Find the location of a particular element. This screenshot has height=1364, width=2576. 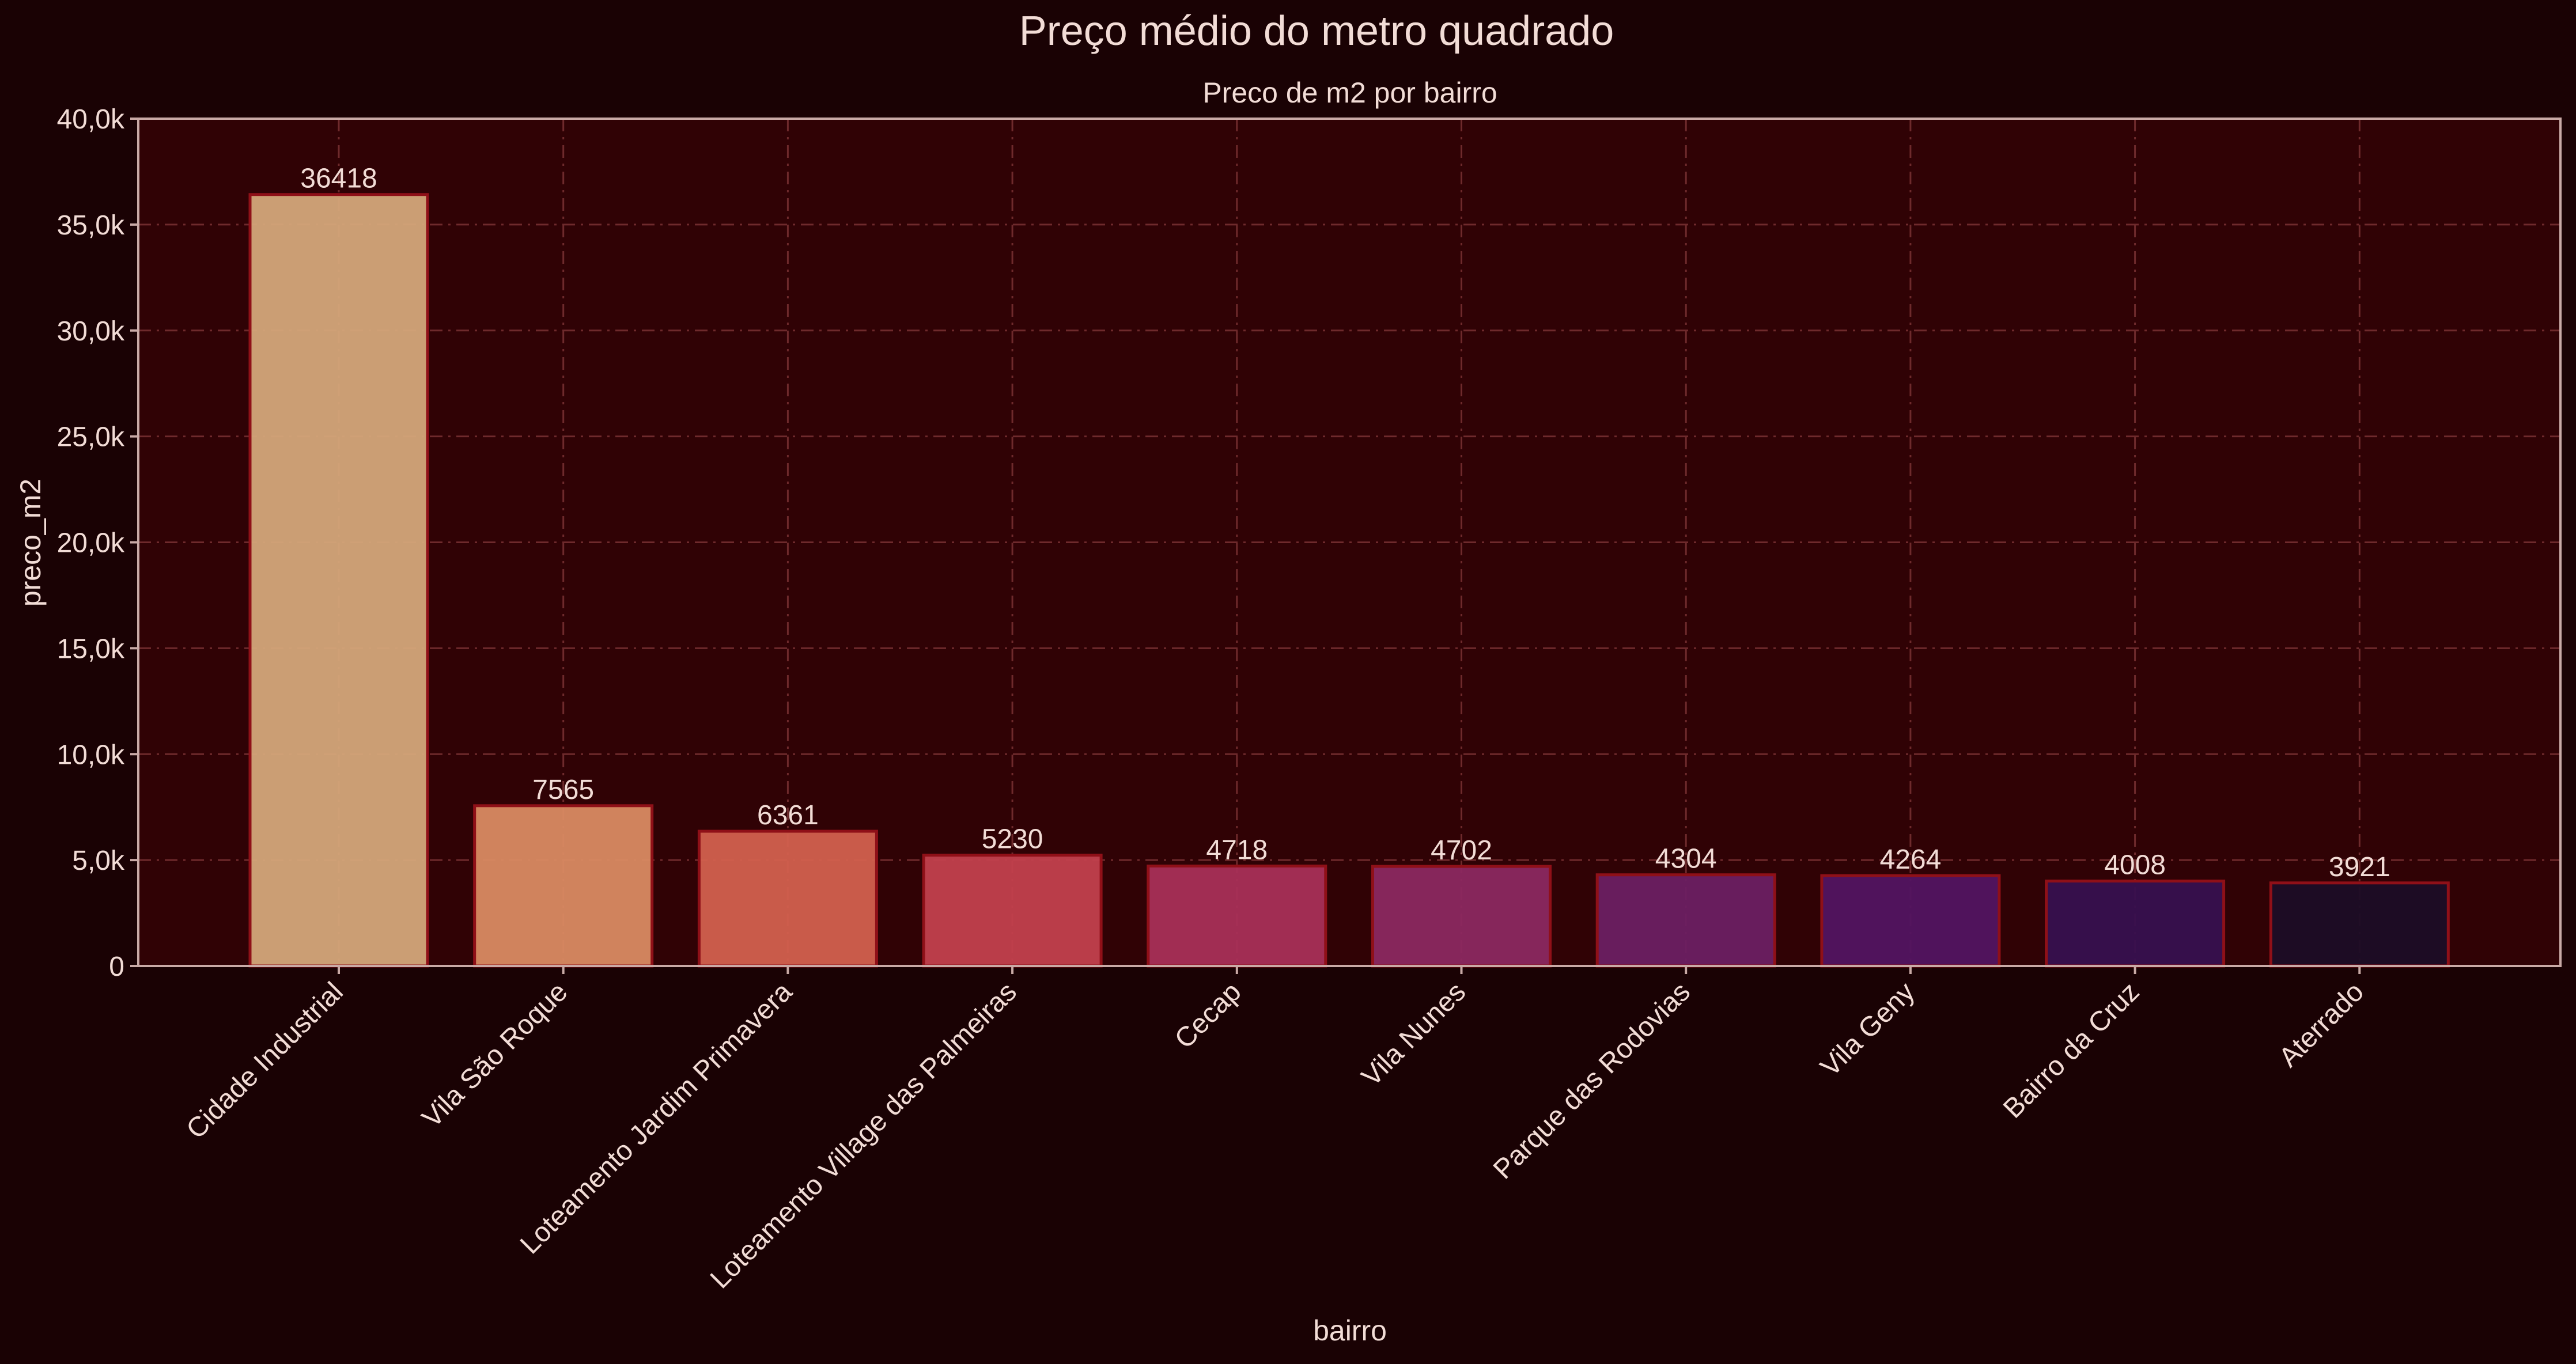

y-tick-label: 10,0k is located at coordinates (91, 755).